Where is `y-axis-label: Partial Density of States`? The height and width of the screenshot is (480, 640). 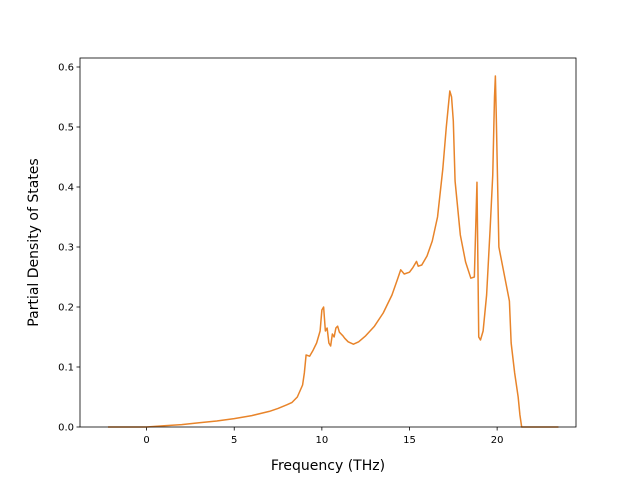 y-axis-label: Partial Density of States is located at coordinates (34, 242).